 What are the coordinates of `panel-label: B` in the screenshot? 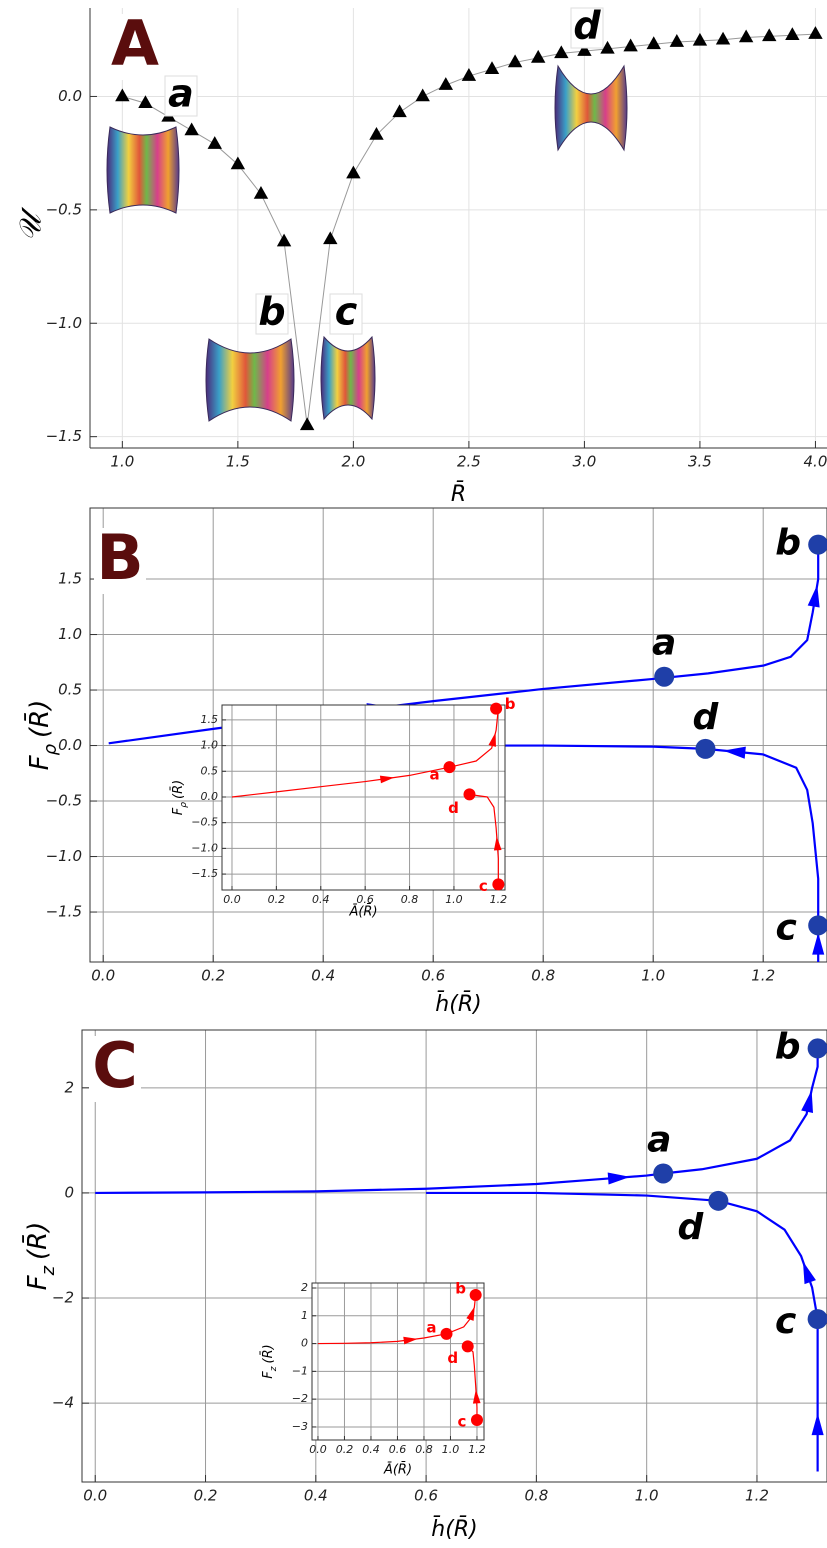 It's located at (119, 557).